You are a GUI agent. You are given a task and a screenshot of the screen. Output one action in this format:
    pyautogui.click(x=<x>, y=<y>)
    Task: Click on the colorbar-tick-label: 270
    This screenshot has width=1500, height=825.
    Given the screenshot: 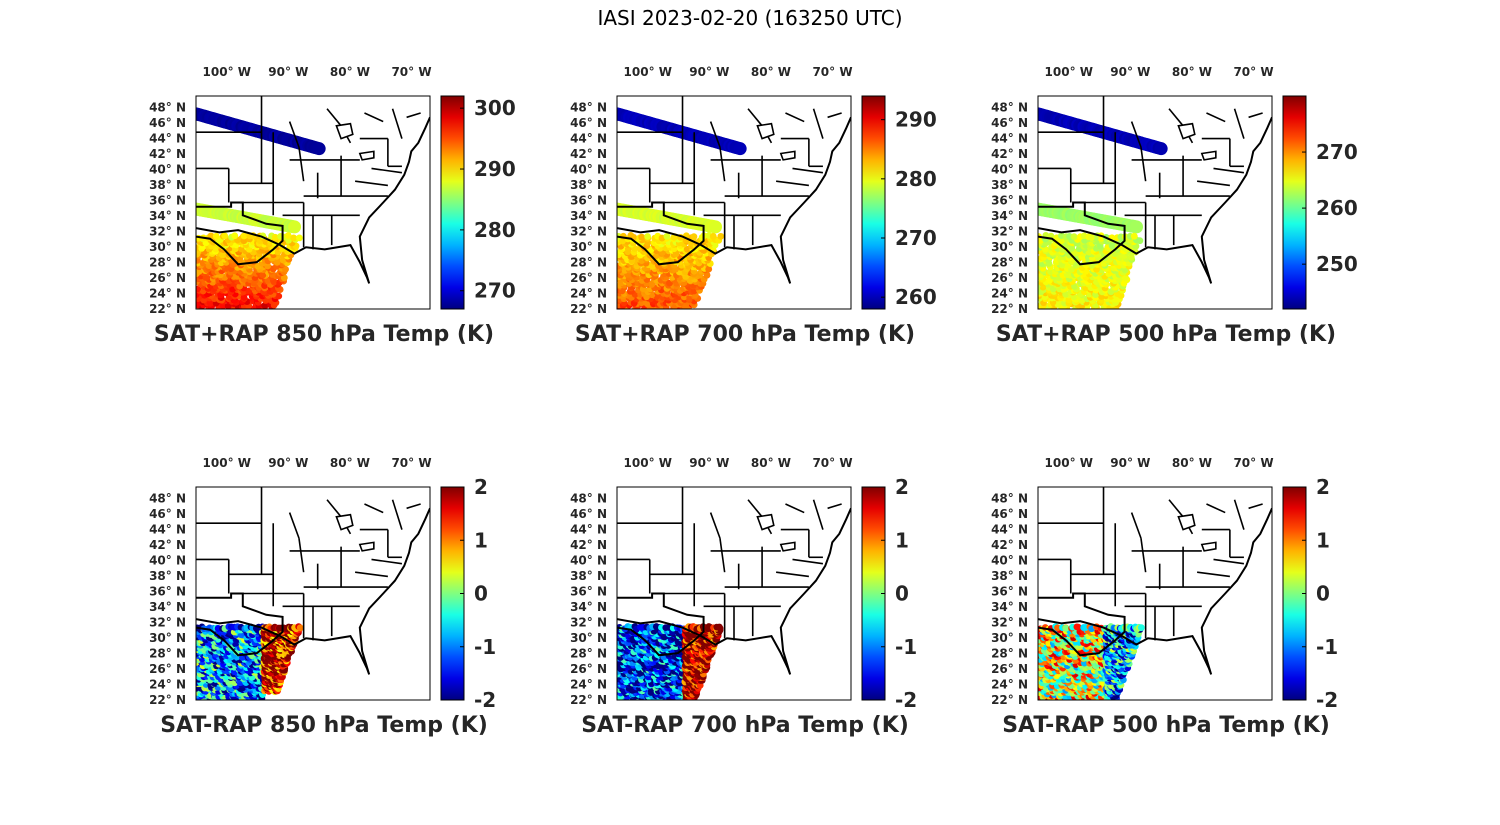 What is the action you would take?
    pyautogui.click(x=916, y=238)
    